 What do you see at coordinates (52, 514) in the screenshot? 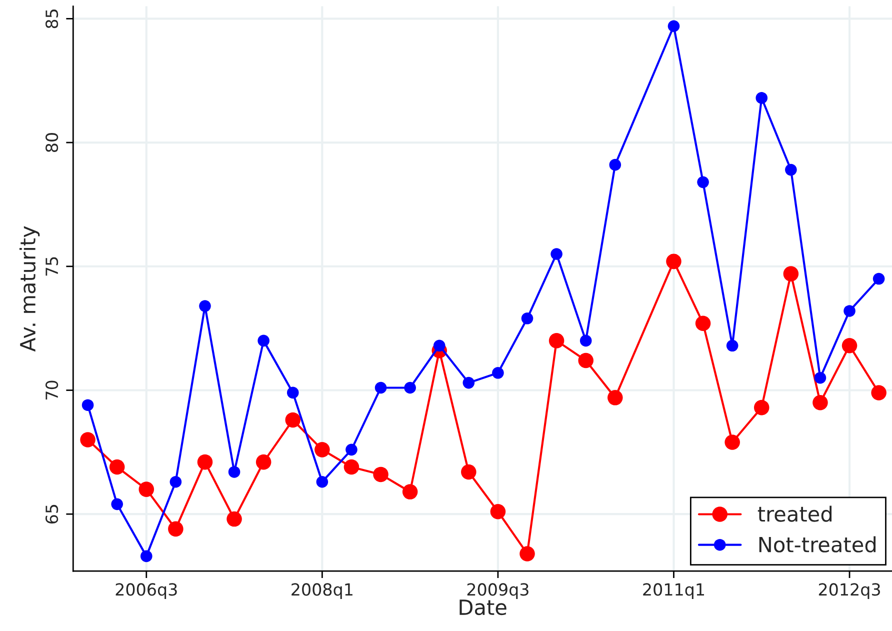
I see `y-tick-label: 65` at bounding box center [52, 514].